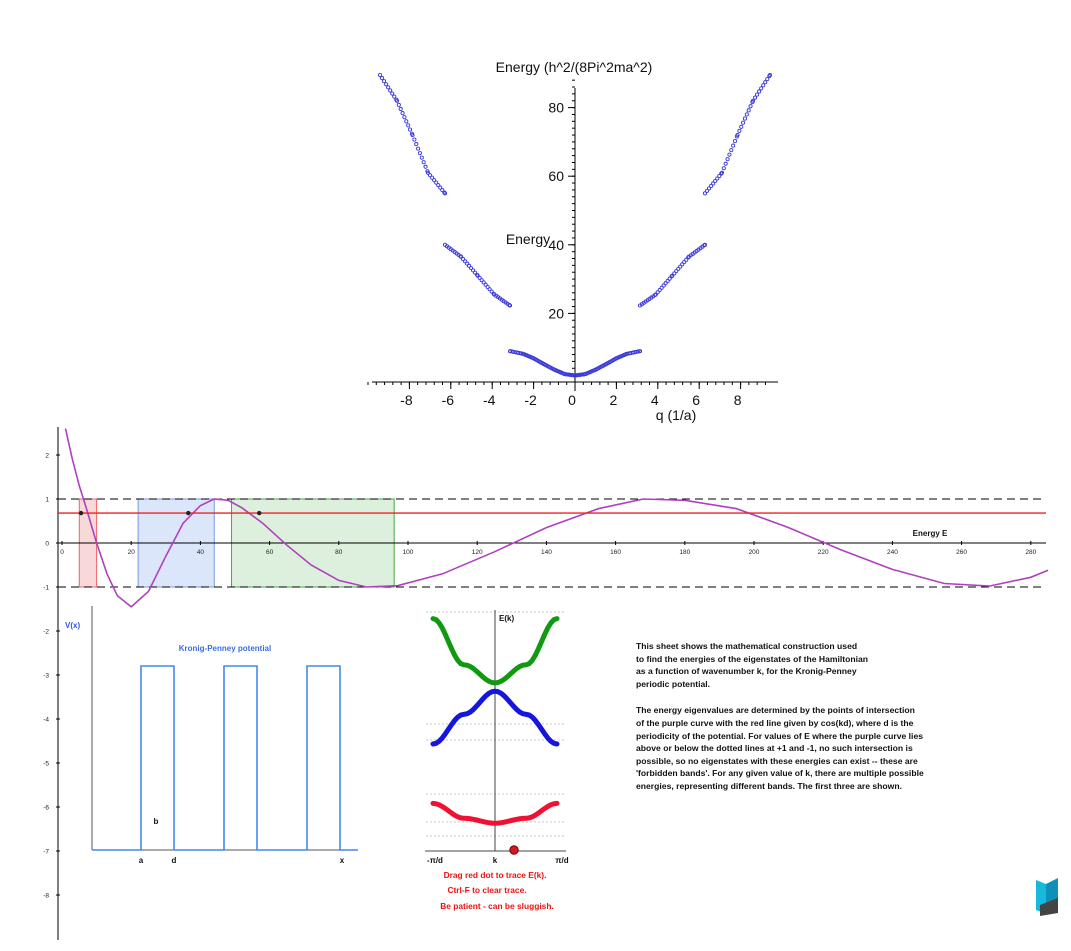  What do you see at coordinates (72, 625) in the screenshot?
I see `potential-ylabel: V(x)` at bounding box center [72, 625].